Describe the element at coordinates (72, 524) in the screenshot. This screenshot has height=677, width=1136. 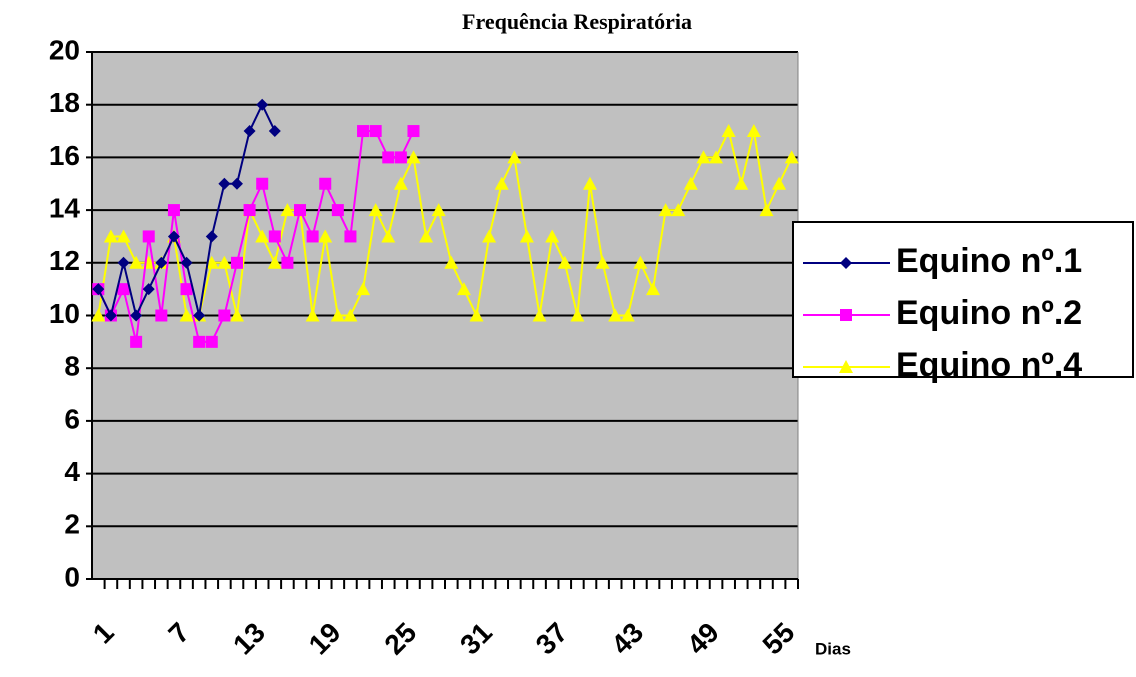
I see `y-tick-label: 2` at that location.